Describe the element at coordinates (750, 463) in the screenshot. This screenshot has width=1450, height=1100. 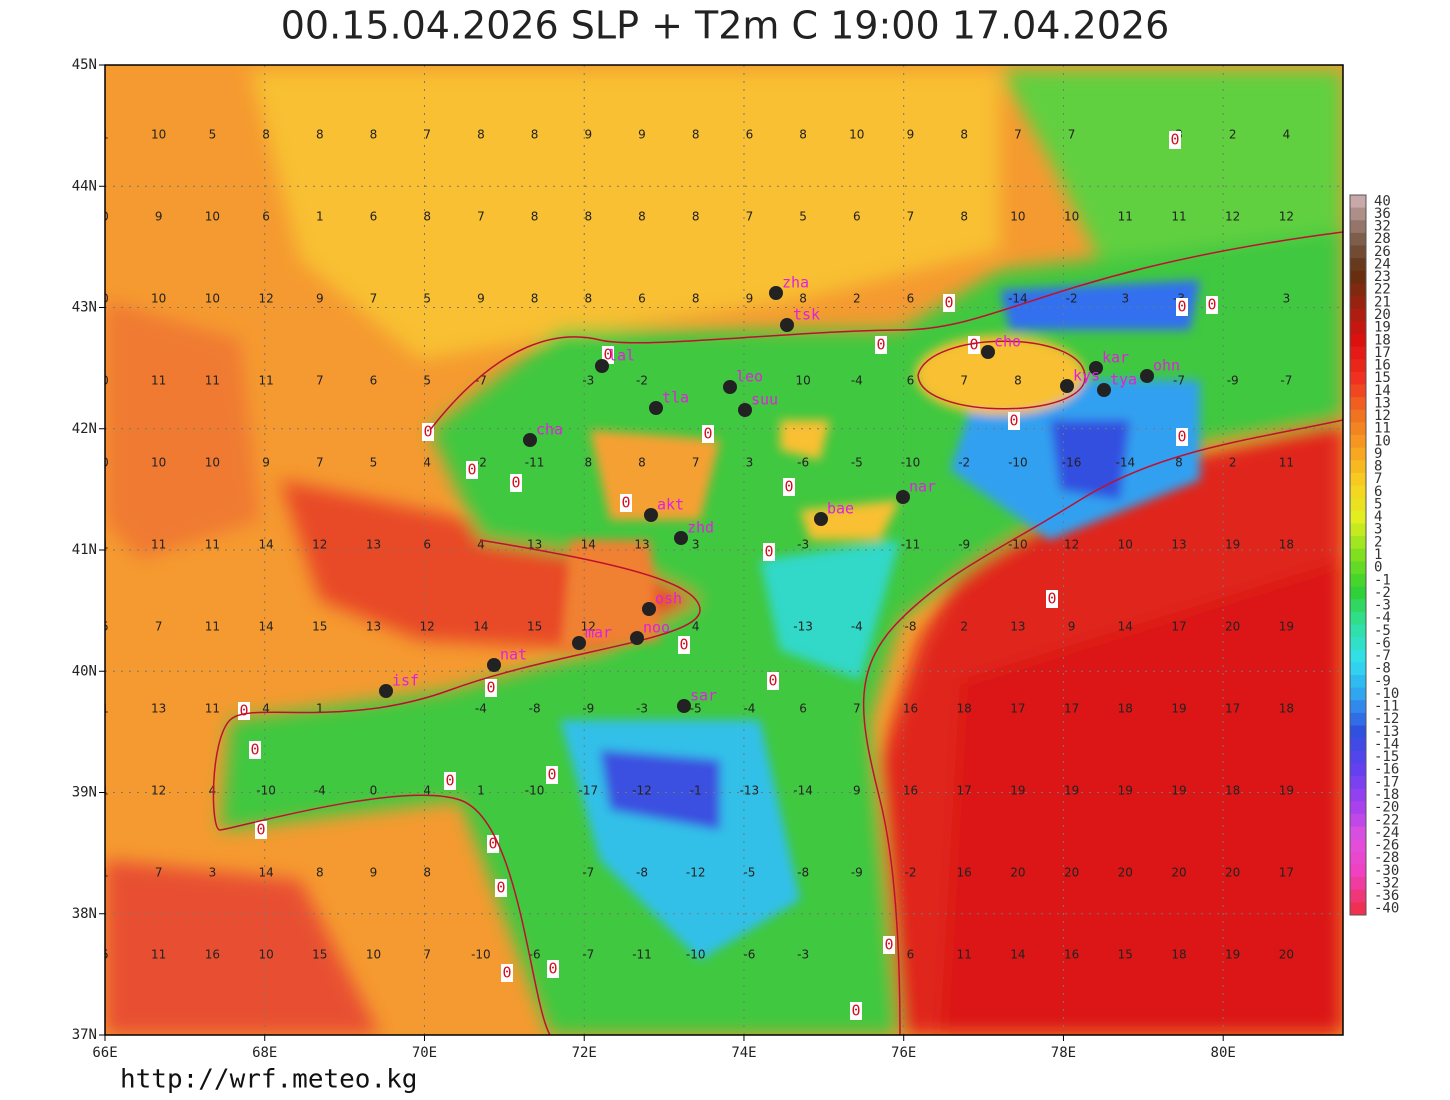
I see `grid-value: 3` at that location.